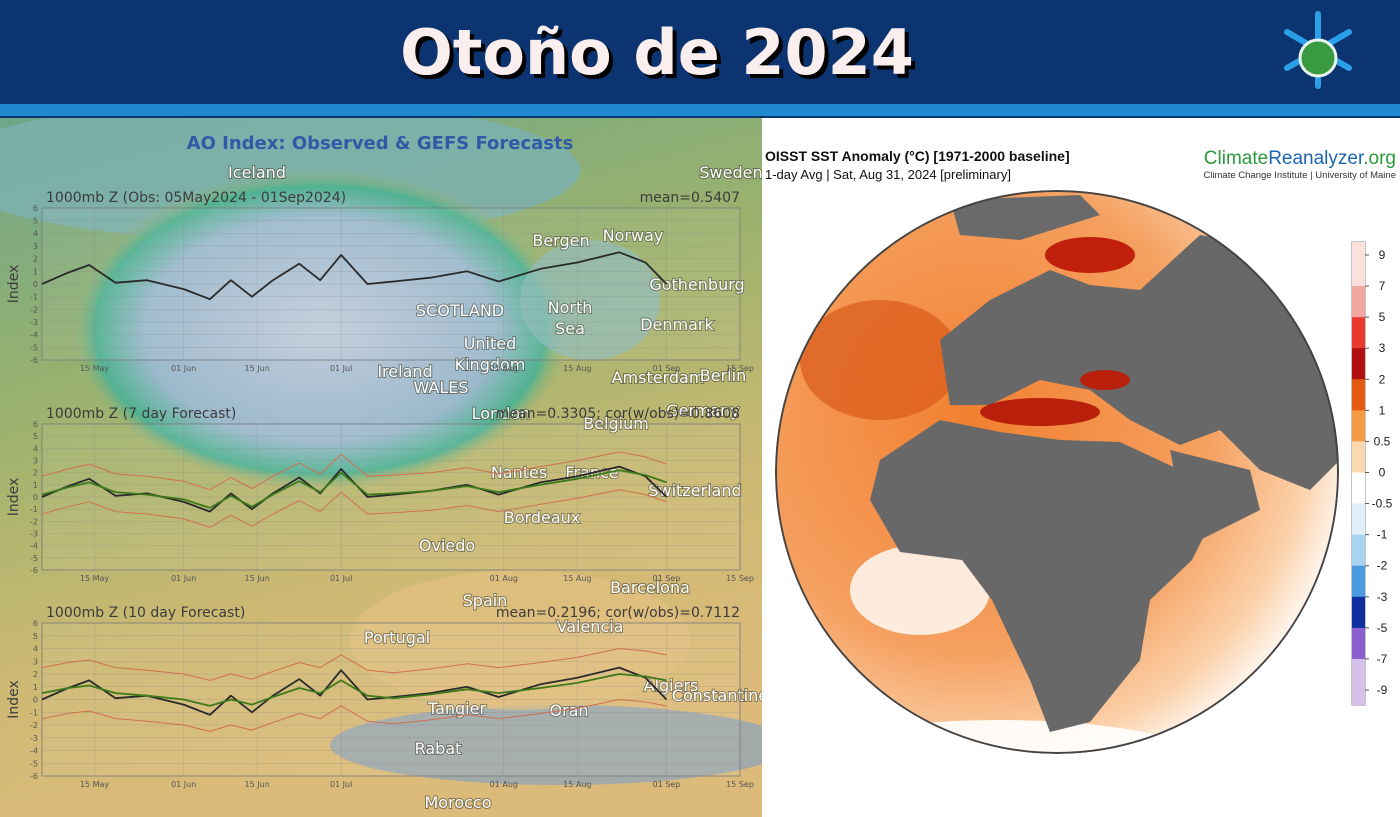  What do you see at coordinates (1382, 690) in the screenshot?
I see `colorbar-label: -9` at bounding box center [1382, 690].